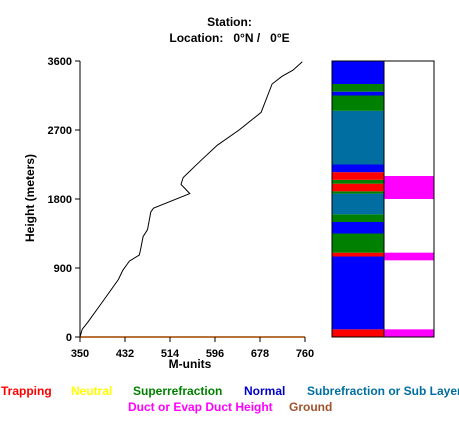 This screenshot has width=459, height=428. What do you see at coordinates (60, 62) in the screenshot?
I see `y-tick-label: 3600` at bounding box center [60, 62].